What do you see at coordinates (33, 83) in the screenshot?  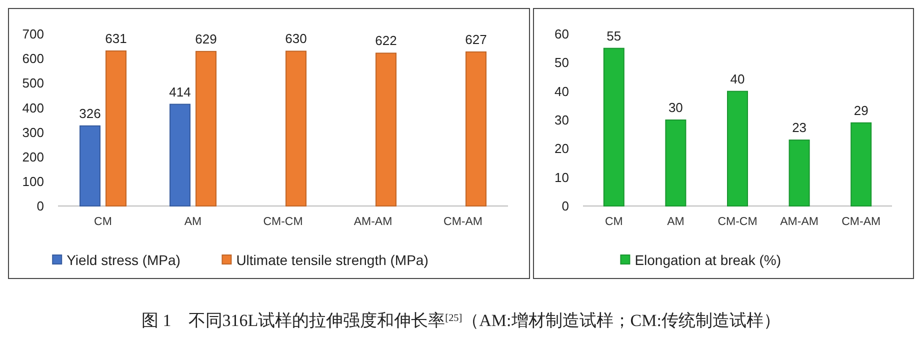 I see `y-tick-label: 500` at bounding box center [33, 83].